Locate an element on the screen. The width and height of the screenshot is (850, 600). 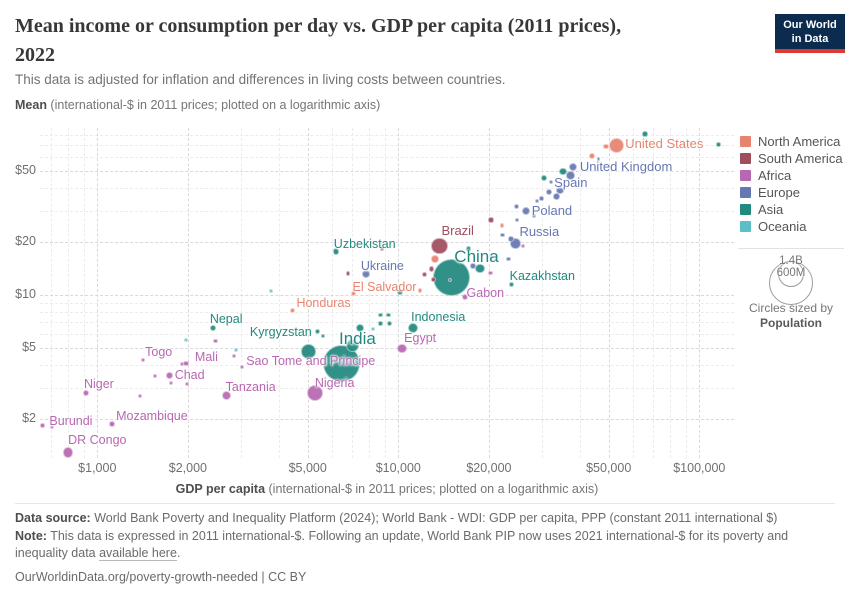
legend-item-europe: Europe is located at coordinates (791, 192).